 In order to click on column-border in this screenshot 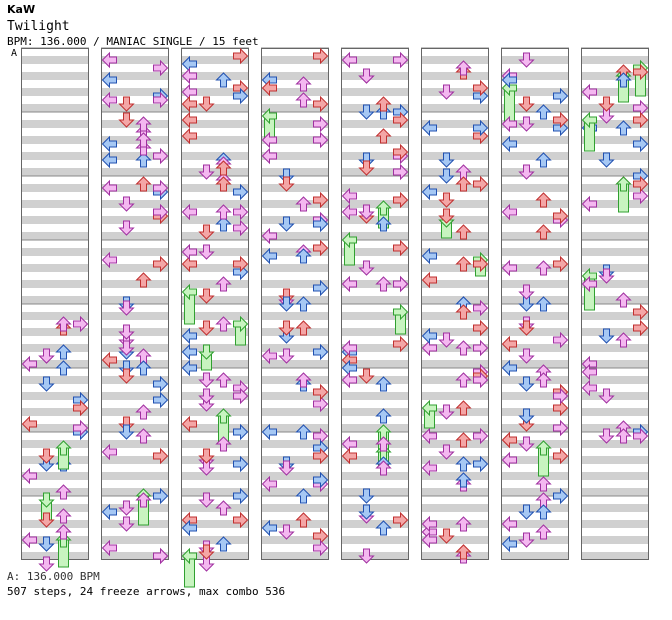, I will do `click(135, 304)`.